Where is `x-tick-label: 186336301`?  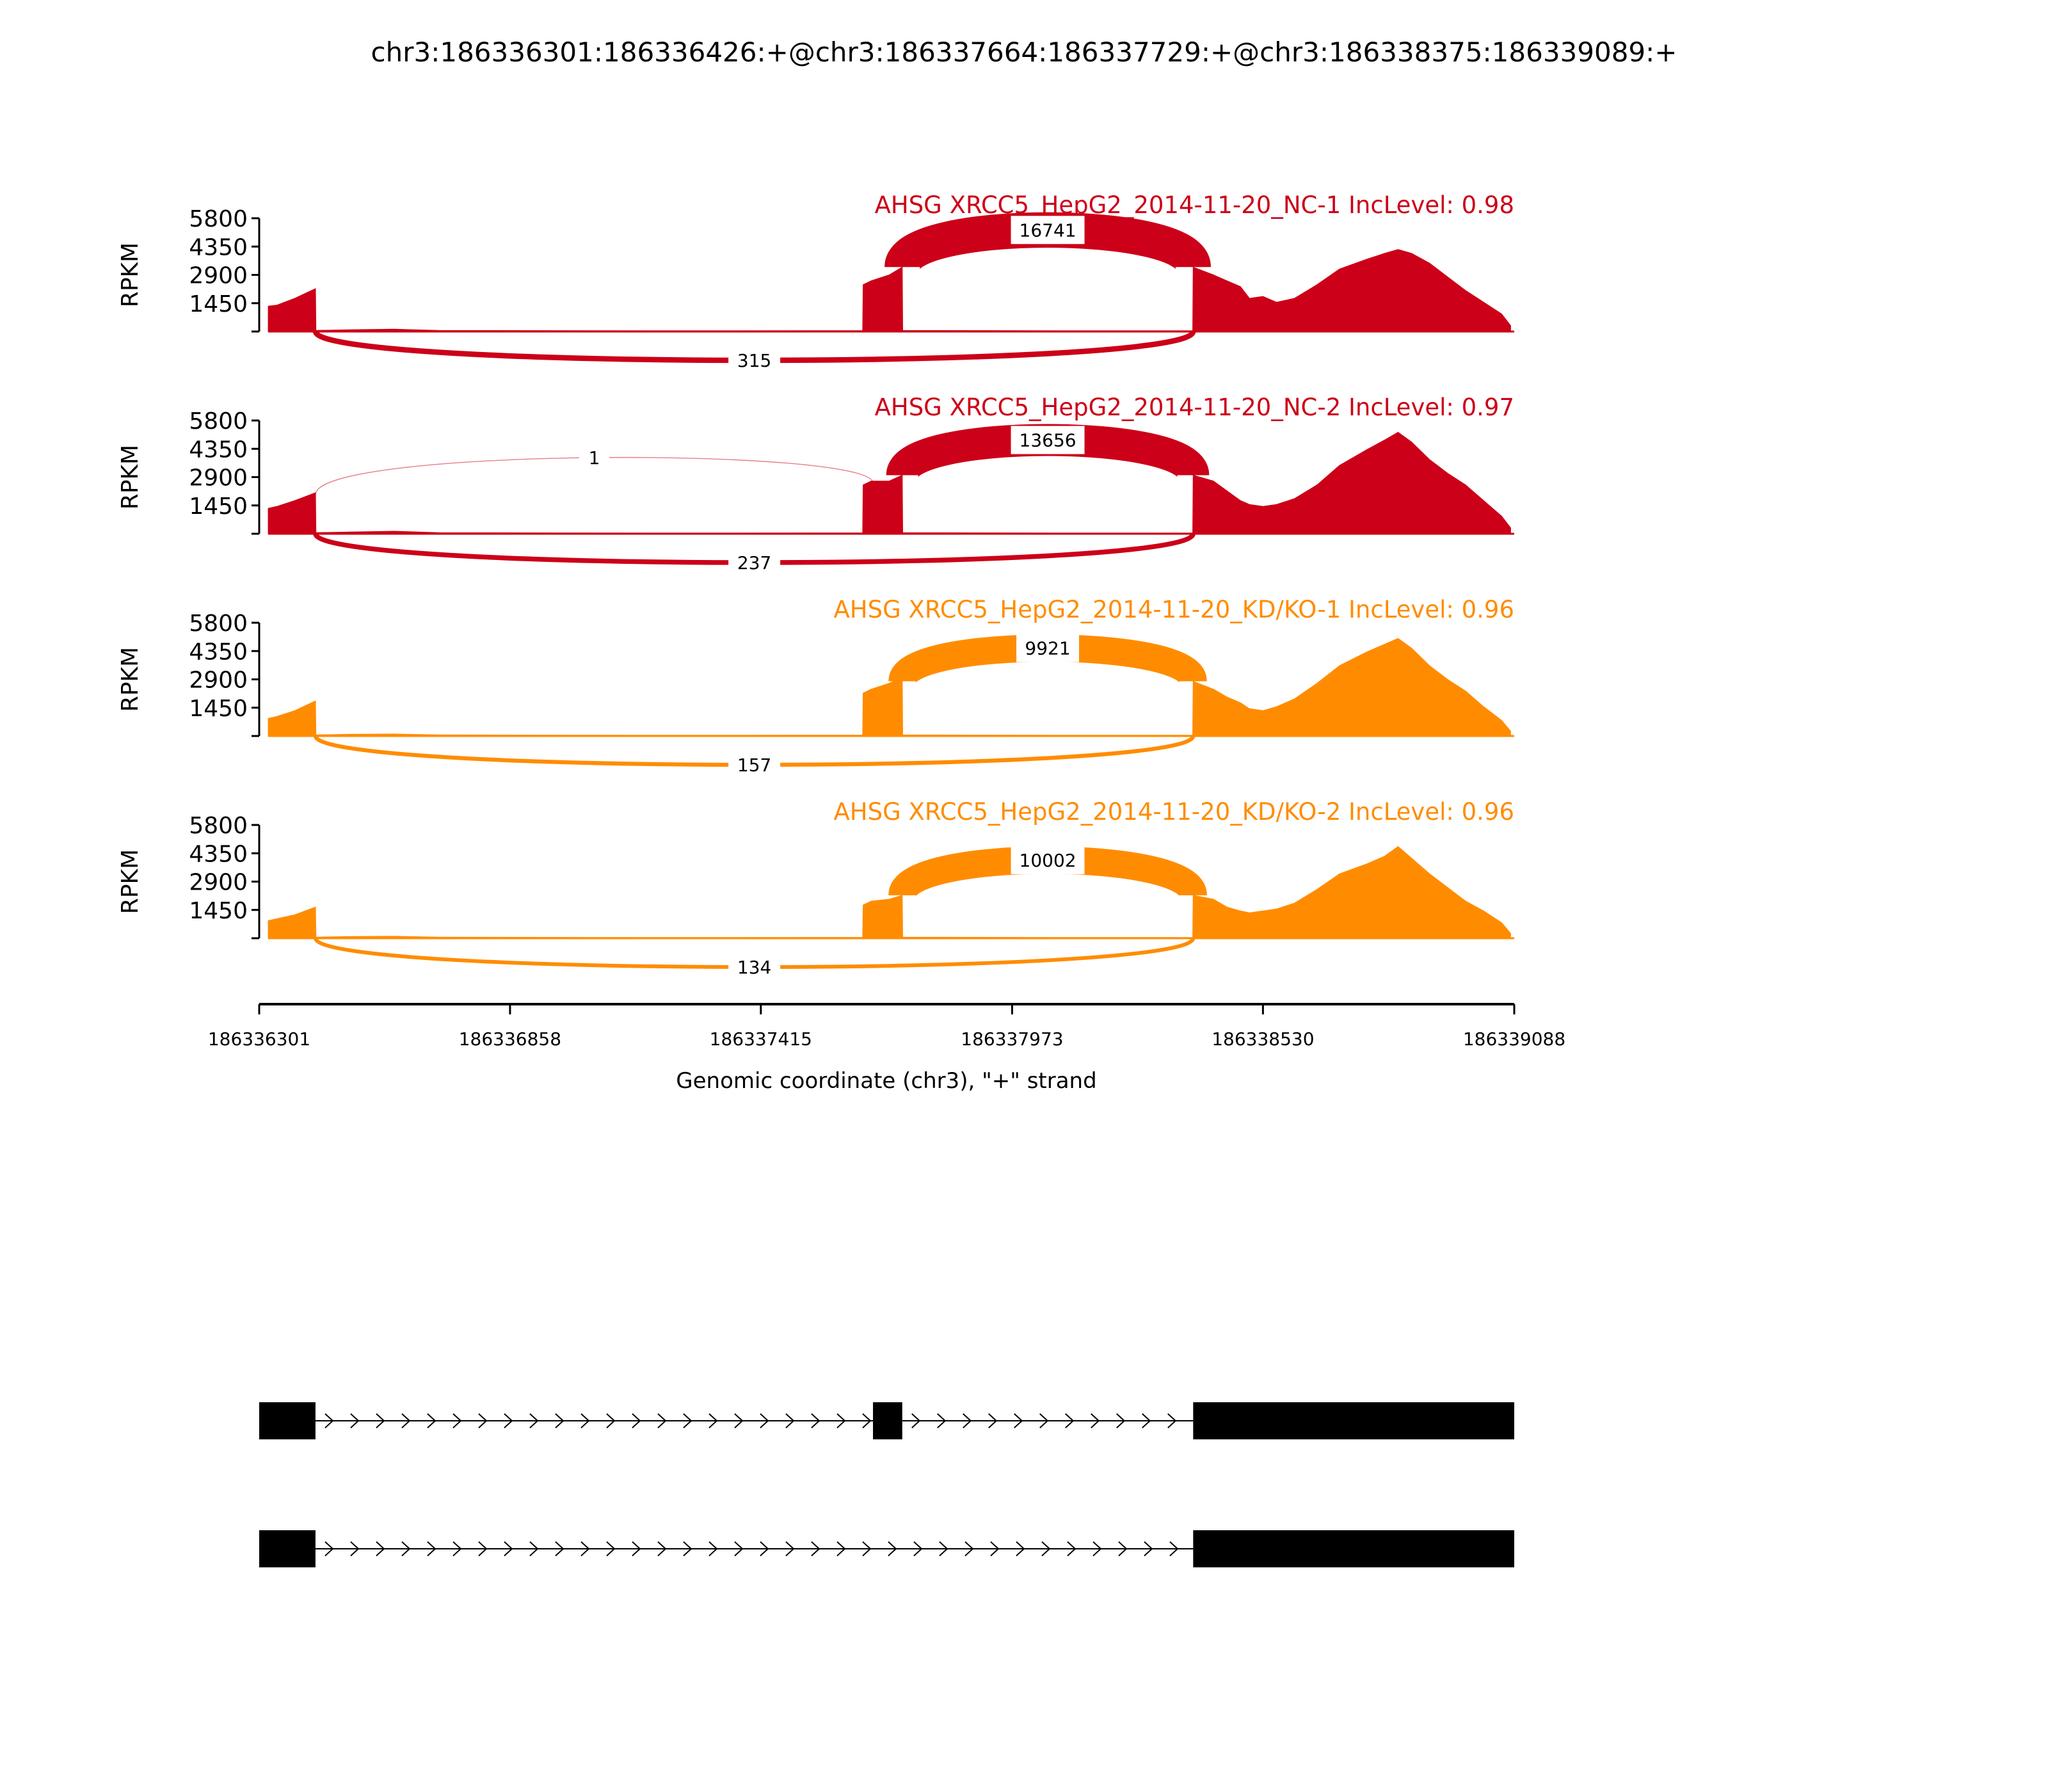
x-tick-label: 186336301 is located at coordinates (259, 1039).